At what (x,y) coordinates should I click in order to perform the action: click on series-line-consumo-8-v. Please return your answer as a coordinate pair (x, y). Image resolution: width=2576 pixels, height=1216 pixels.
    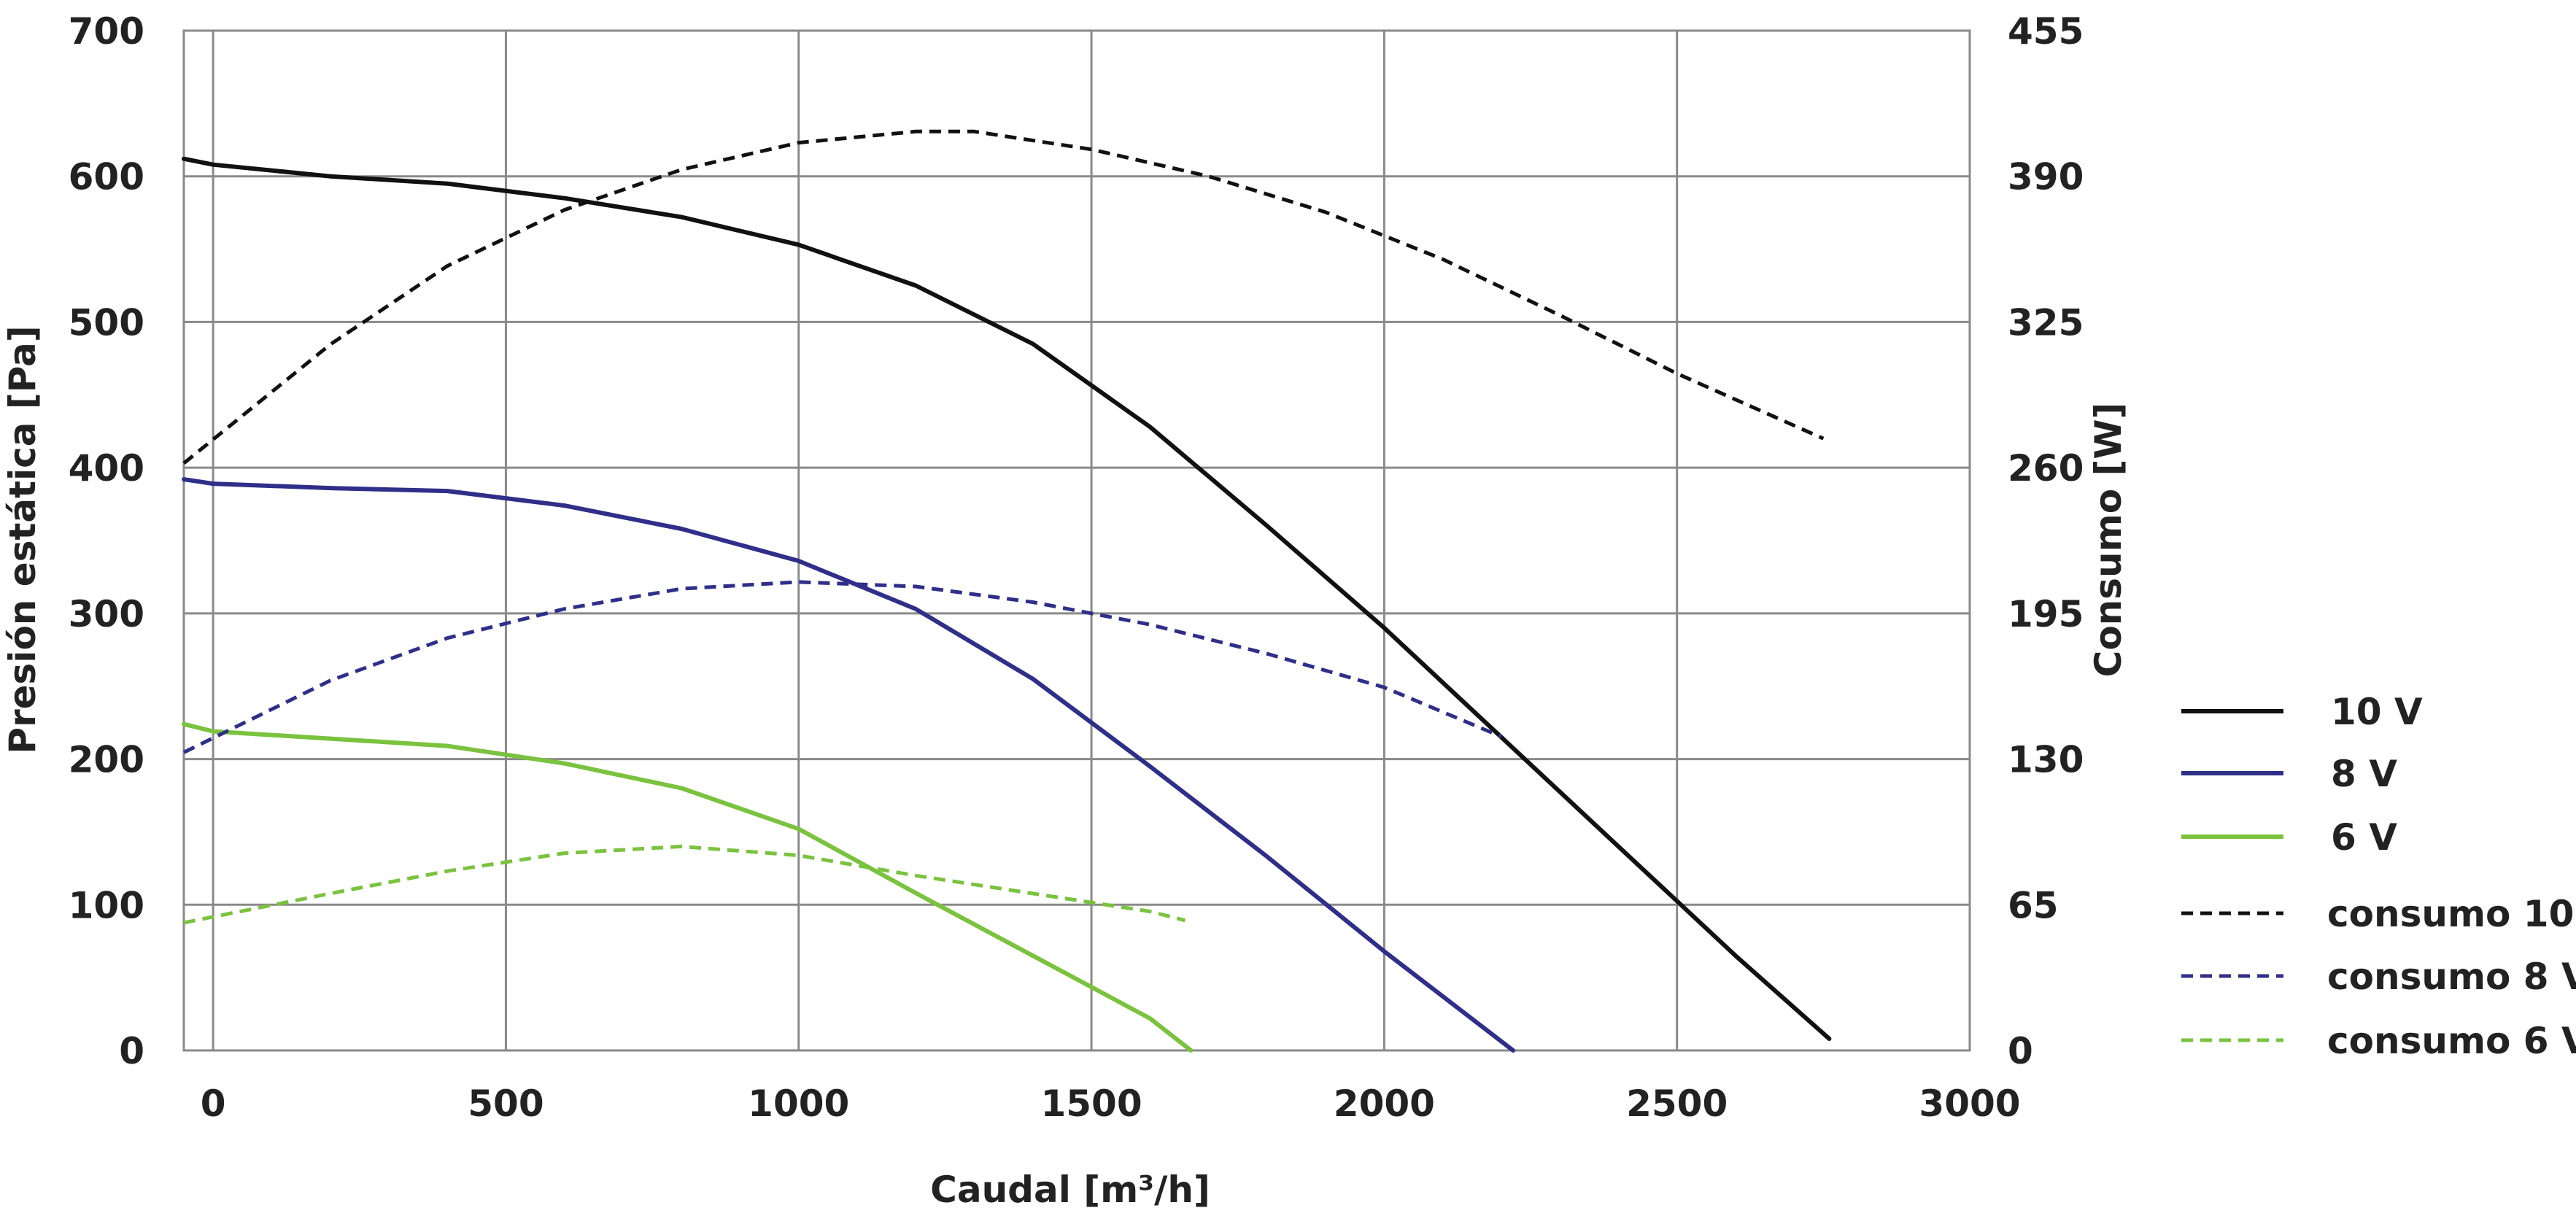
    Looking at the image, I should click on (842, 667).